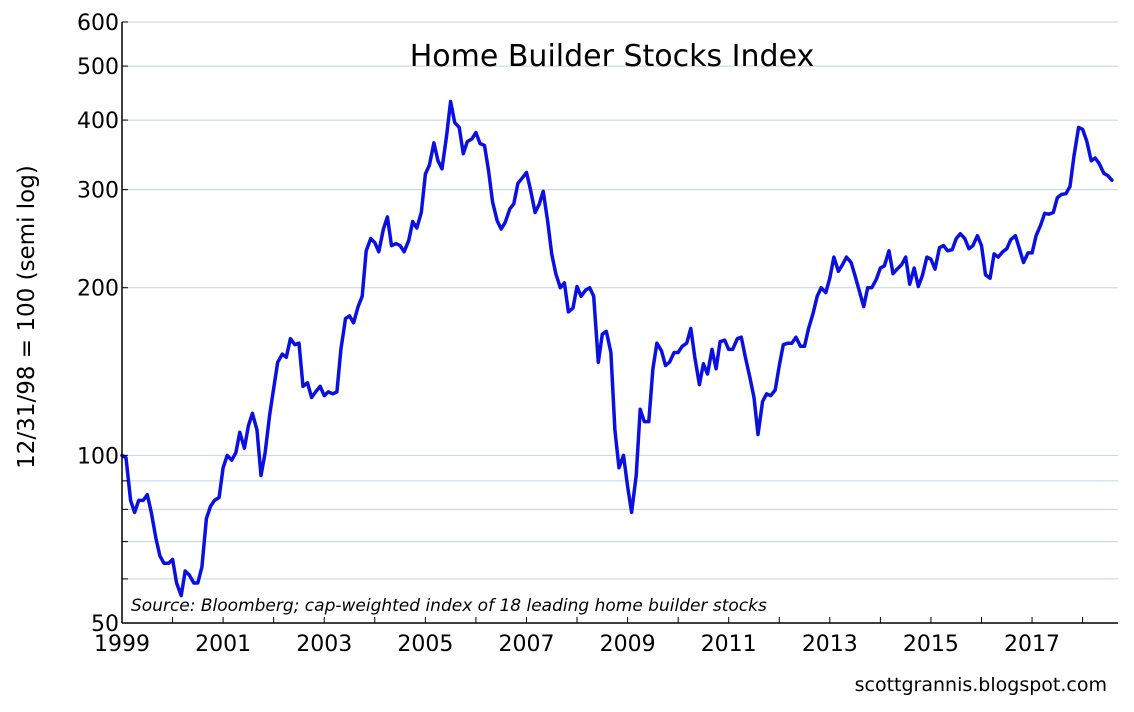  I want to click on x-tick-label: 2005, so click(425, 644).